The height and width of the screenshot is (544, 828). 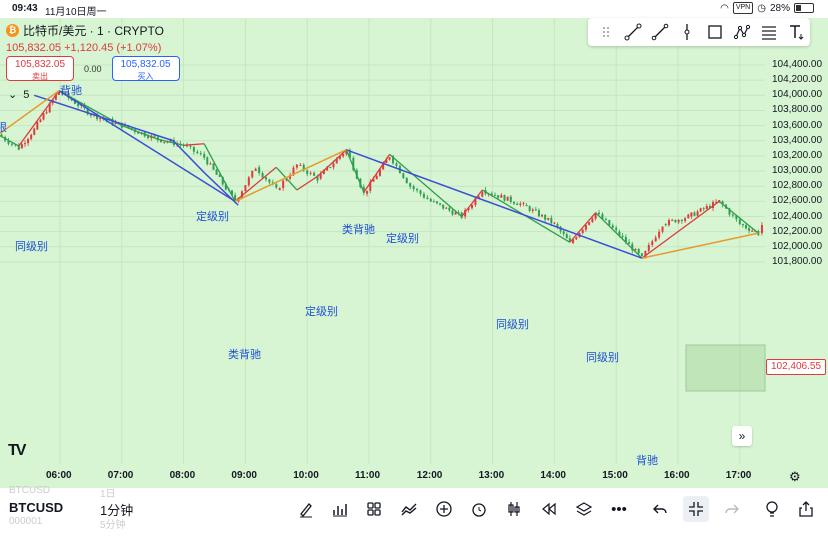 I want to click on sell-button: 105,832.05 卖出, so click(x=40, y=68).